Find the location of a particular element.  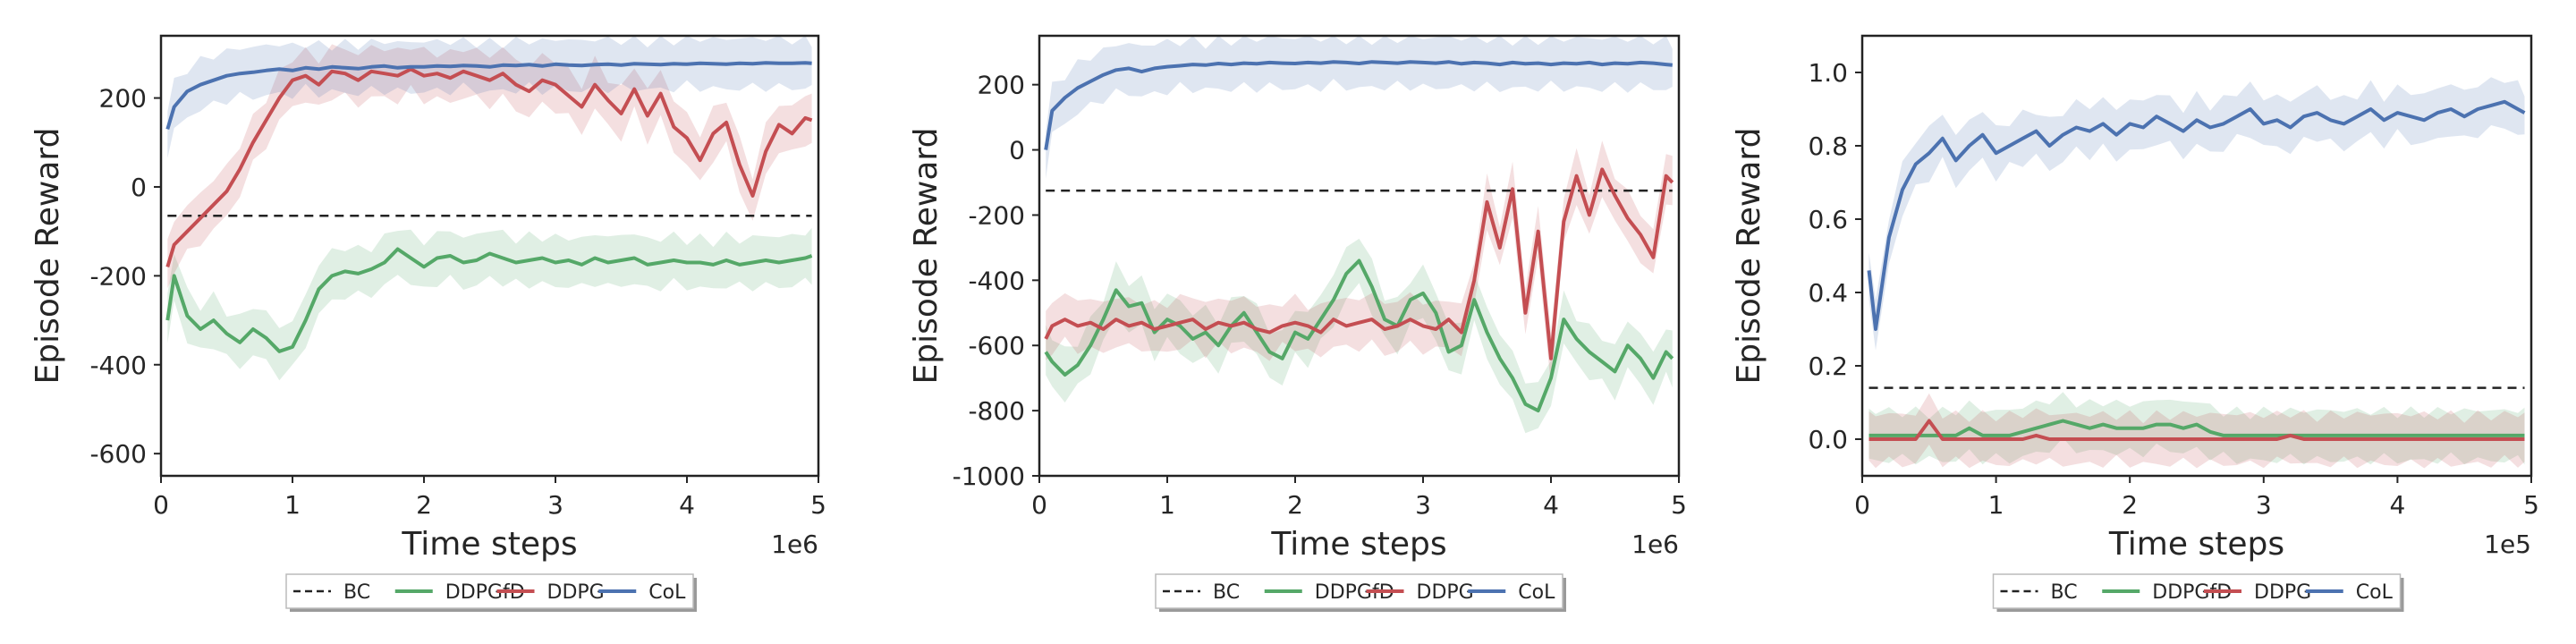

y-tick-label: 1.0 is located at coordinates (1828, 73).